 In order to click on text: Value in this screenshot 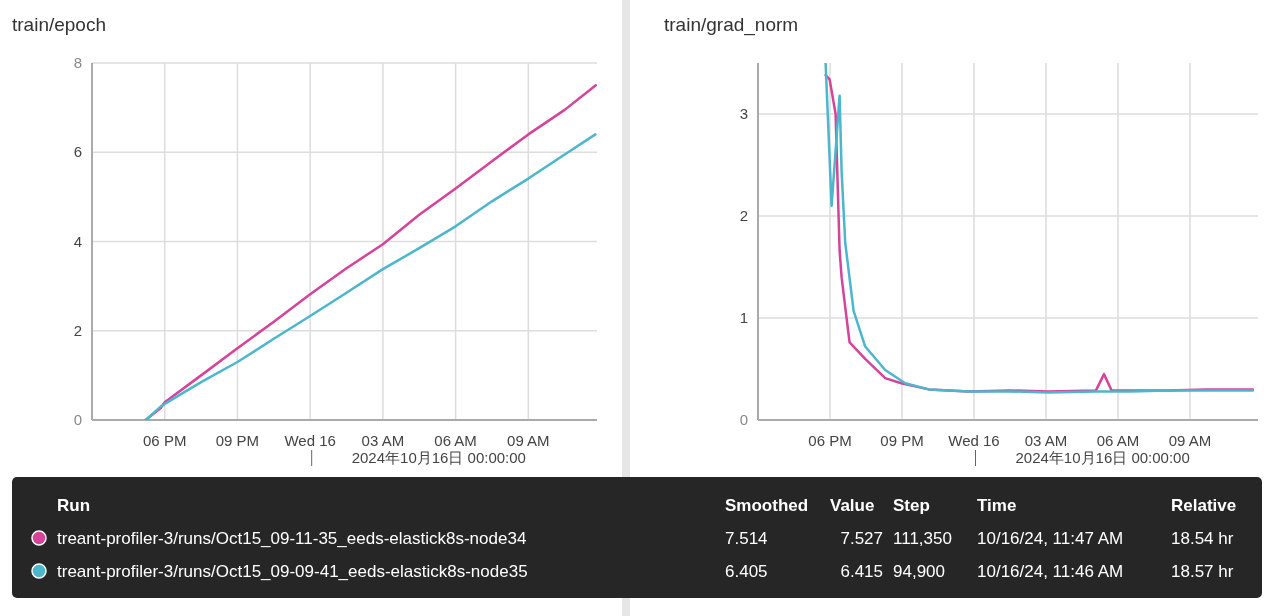, I will do `click(852, 505)`.